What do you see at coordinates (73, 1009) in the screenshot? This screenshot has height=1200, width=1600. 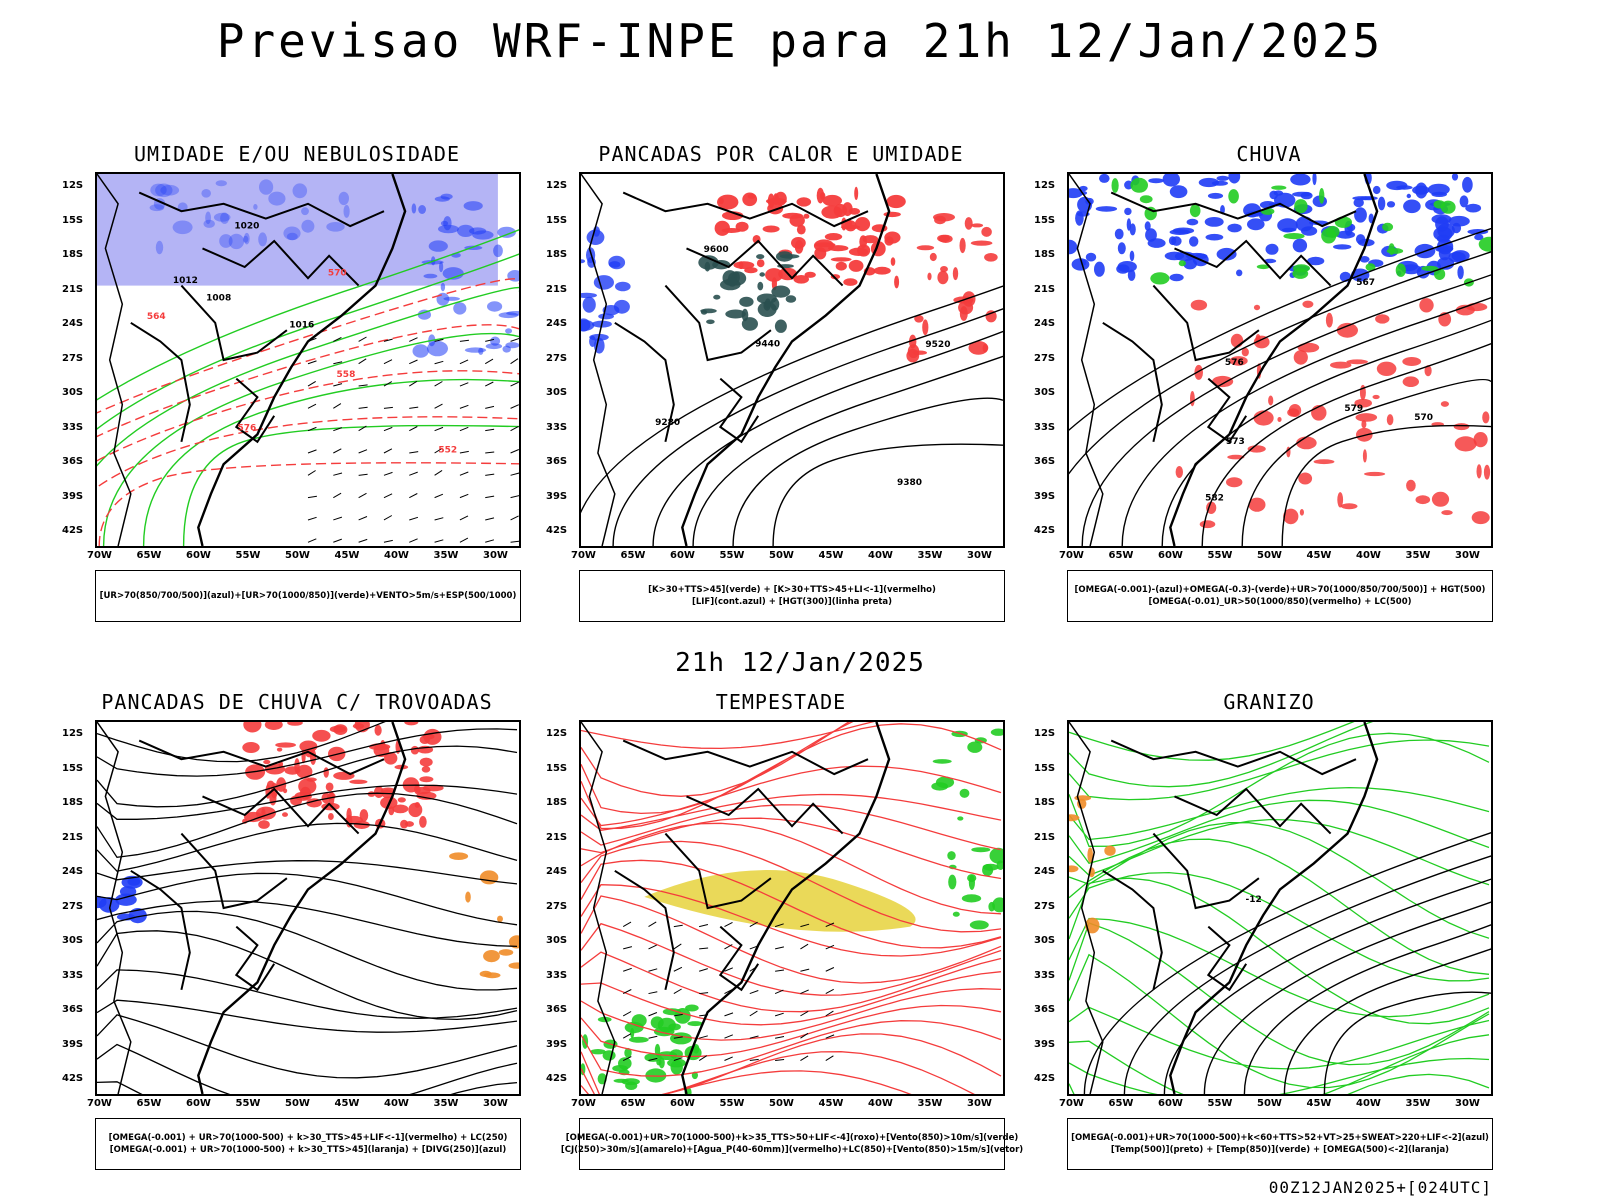 I see `latitude-label: 36S` at bounding box center [73, 1009].